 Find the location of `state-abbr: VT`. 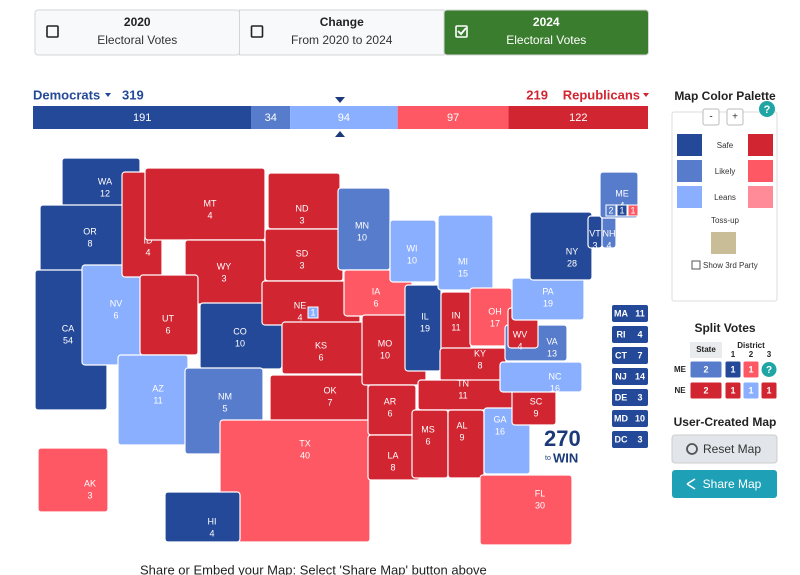

state-abbr: VT is located at coordinates (595, 233).